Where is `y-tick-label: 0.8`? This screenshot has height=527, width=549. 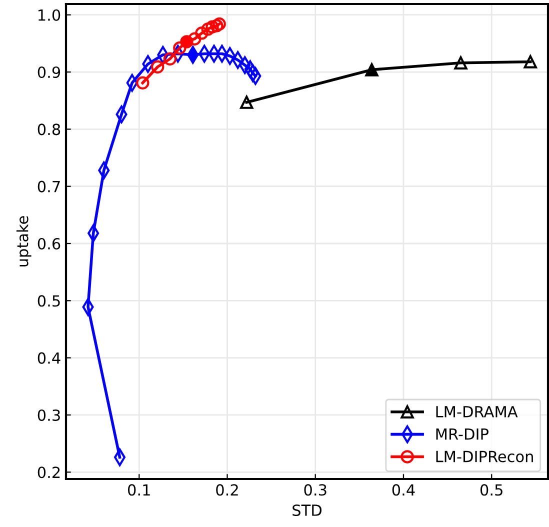 y-tick-label: 0.8 is located at coordinates (49, 130).